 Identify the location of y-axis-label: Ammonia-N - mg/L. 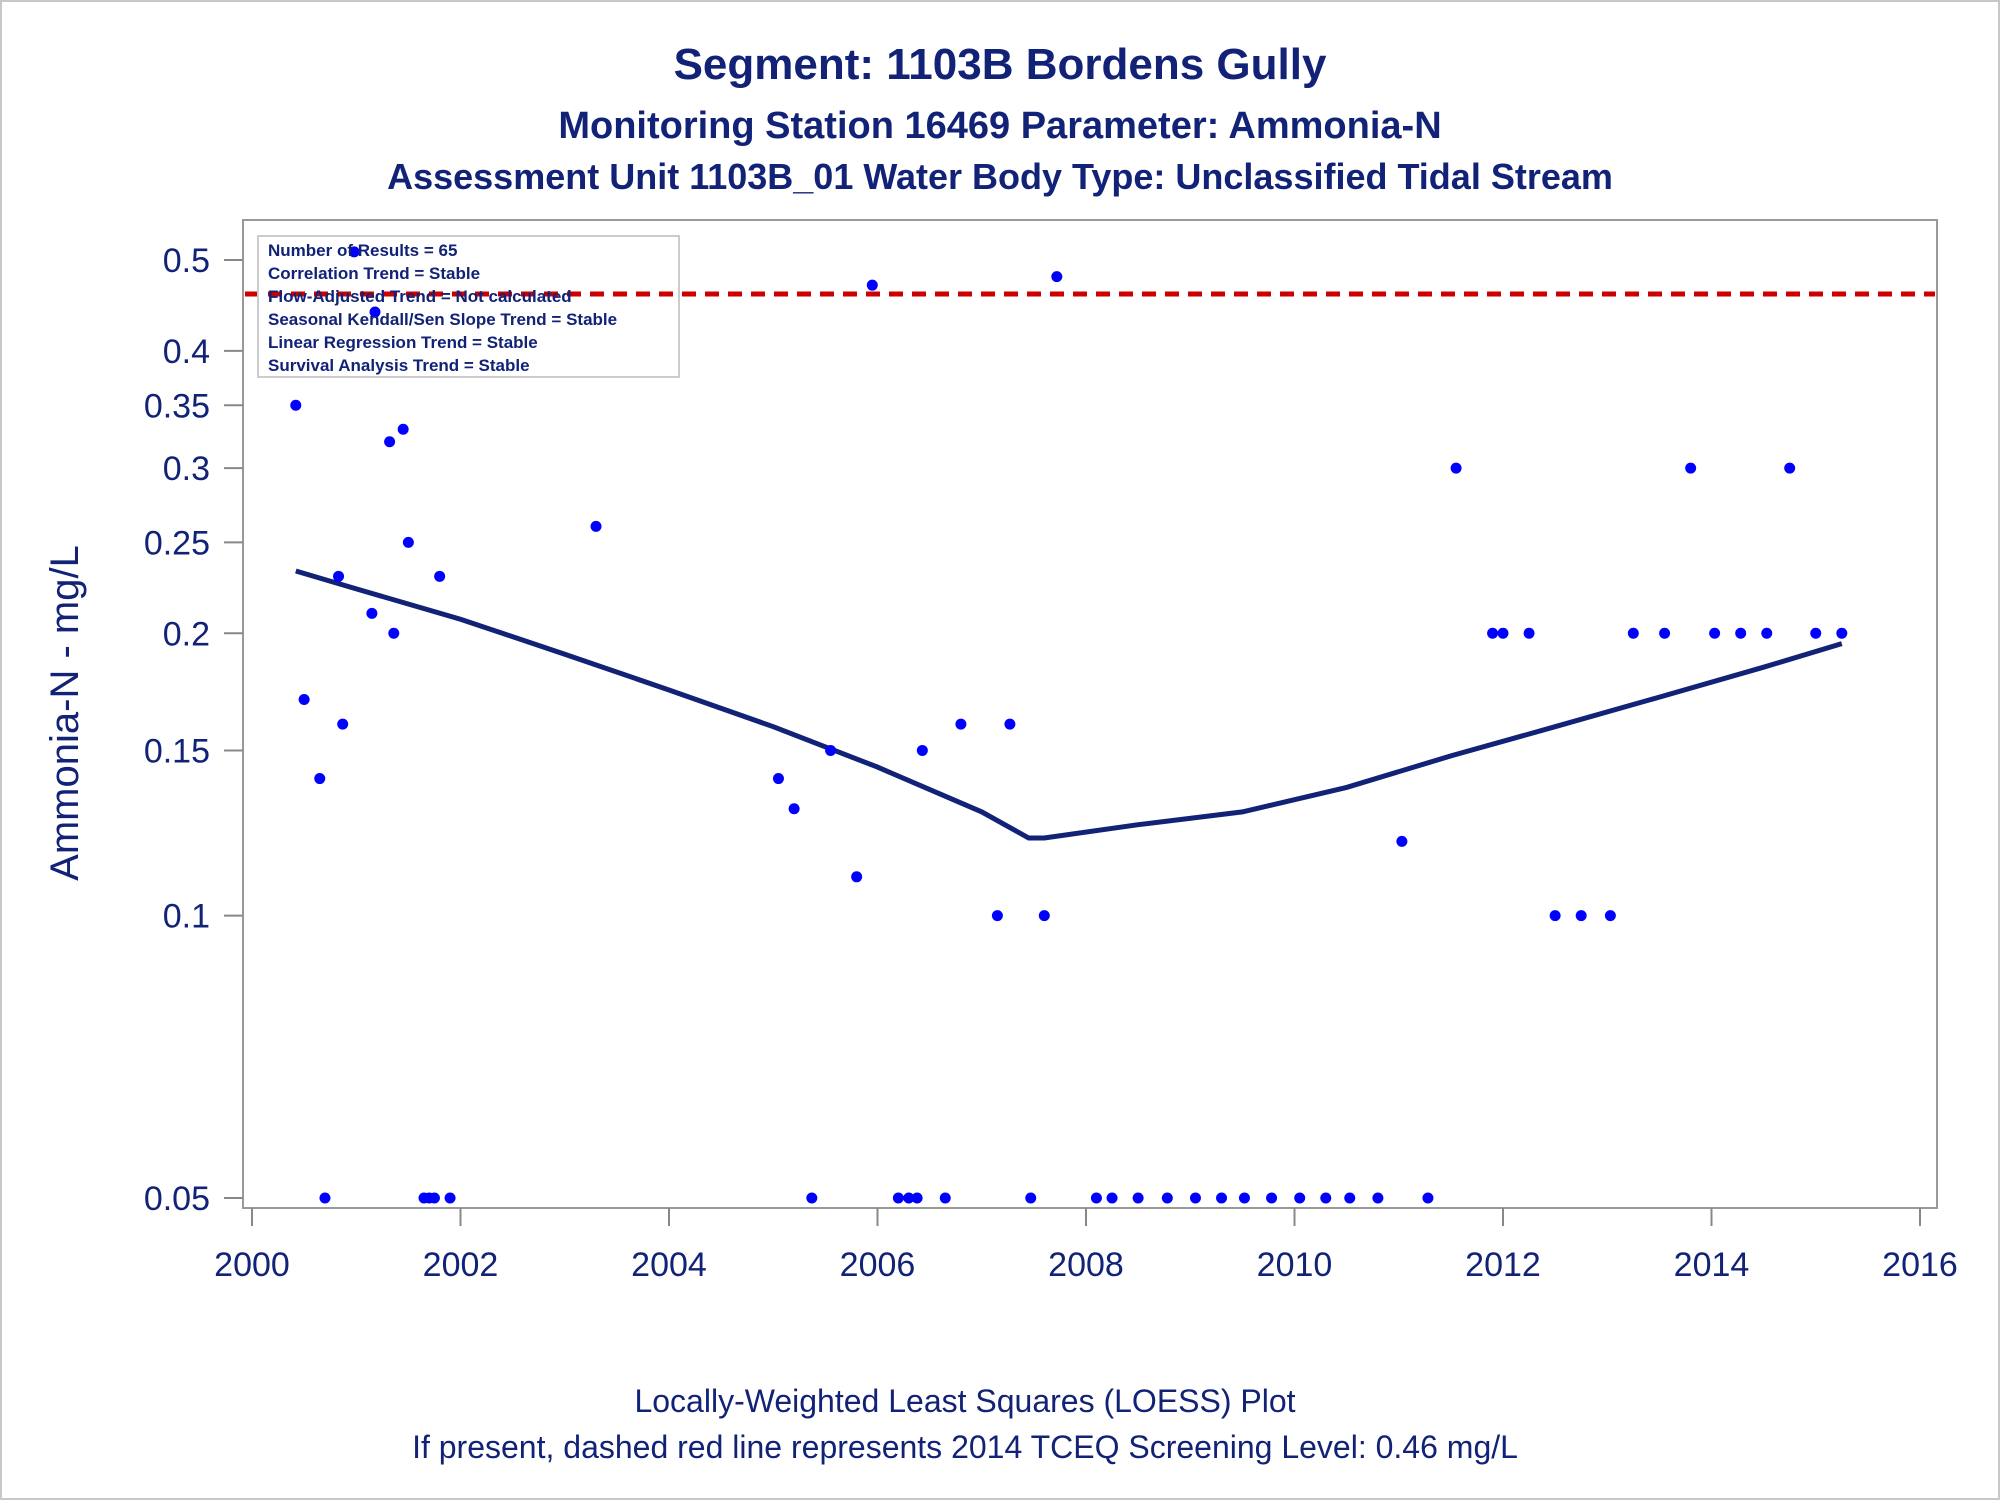
(65, 713).